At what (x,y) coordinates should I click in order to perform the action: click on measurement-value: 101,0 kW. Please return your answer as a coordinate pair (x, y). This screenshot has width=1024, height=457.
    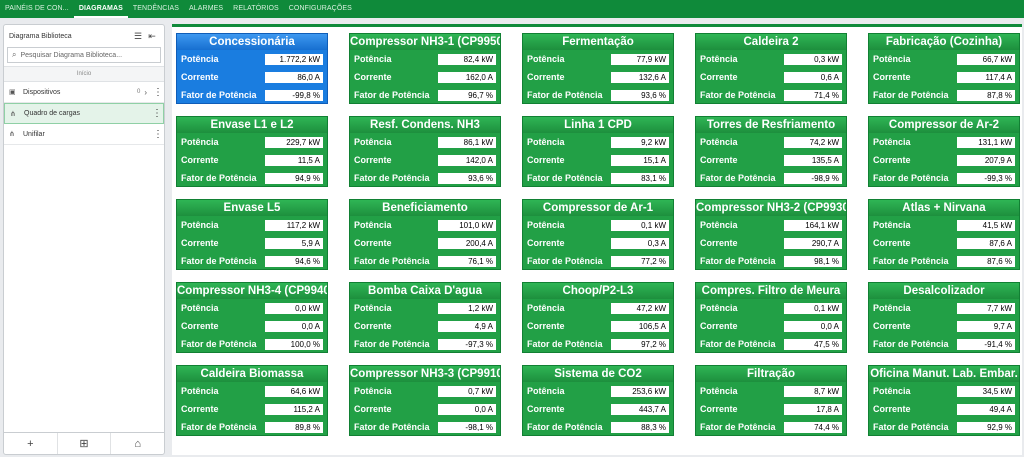
    Looking at the image, I should click on (467, 225).